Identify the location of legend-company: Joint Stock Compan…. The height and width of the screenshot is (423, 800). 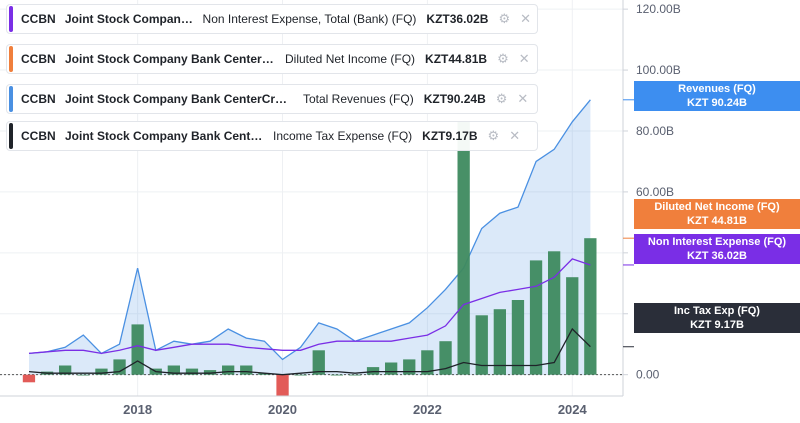
(128, 19).